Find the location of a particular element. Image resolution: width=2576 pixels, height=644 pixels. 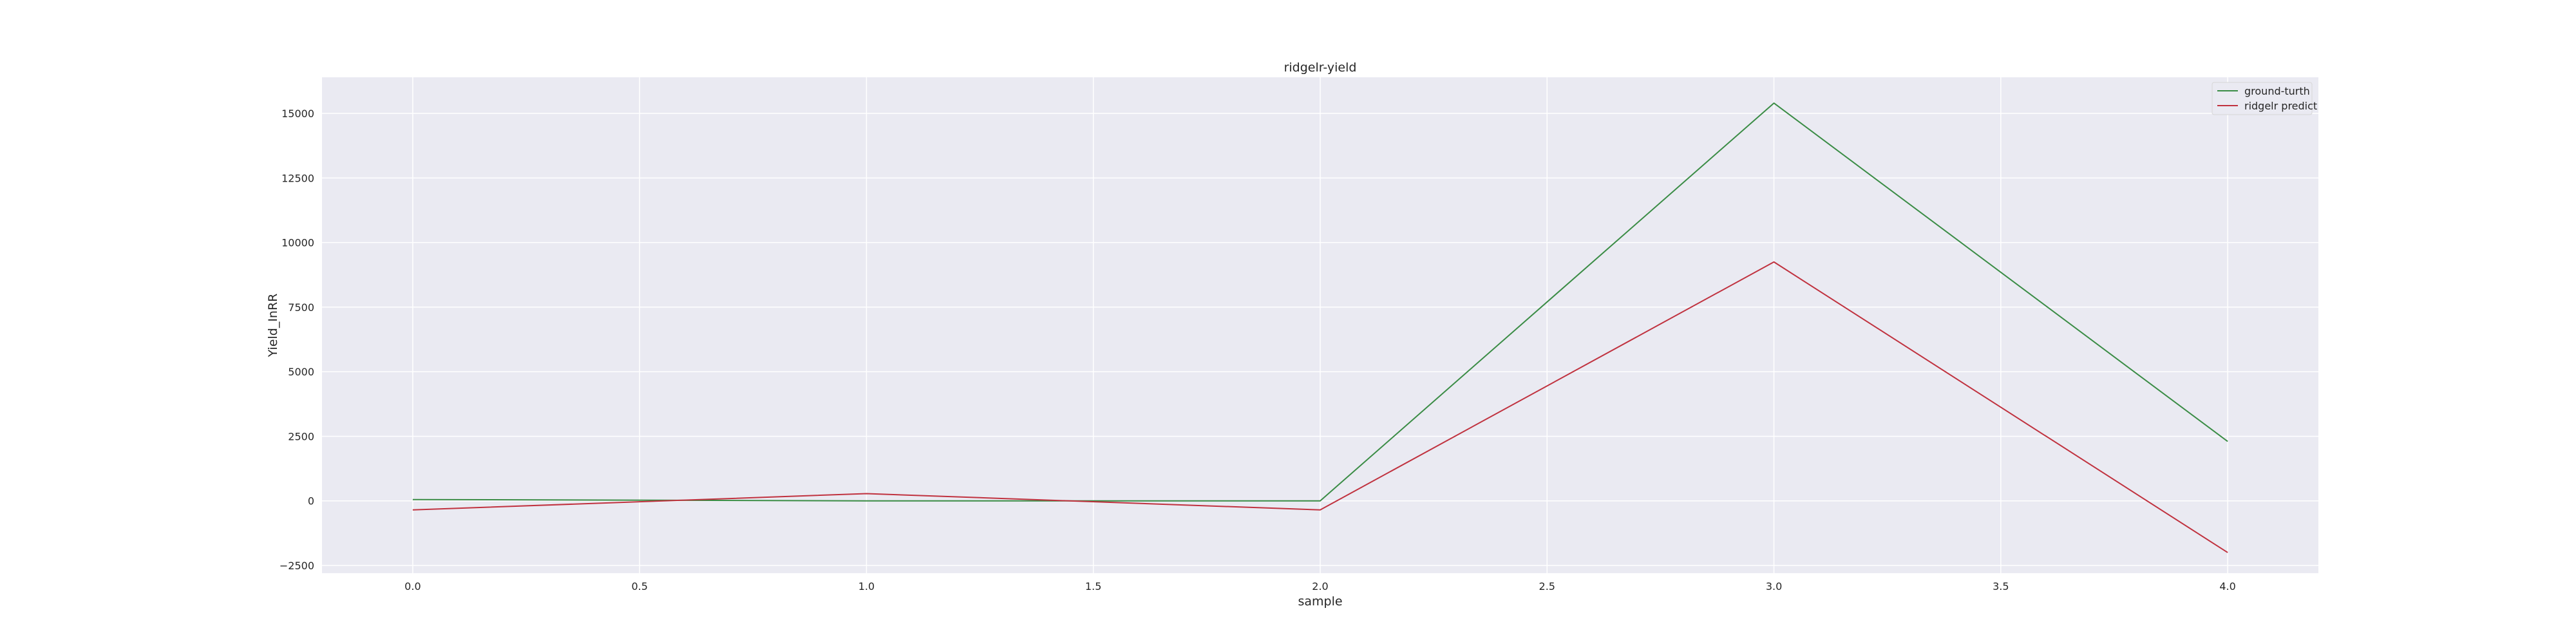

y-ticks: −2500 0 2500 5000 7500 10000 12500 15000 is located at coordinates (296, 340).